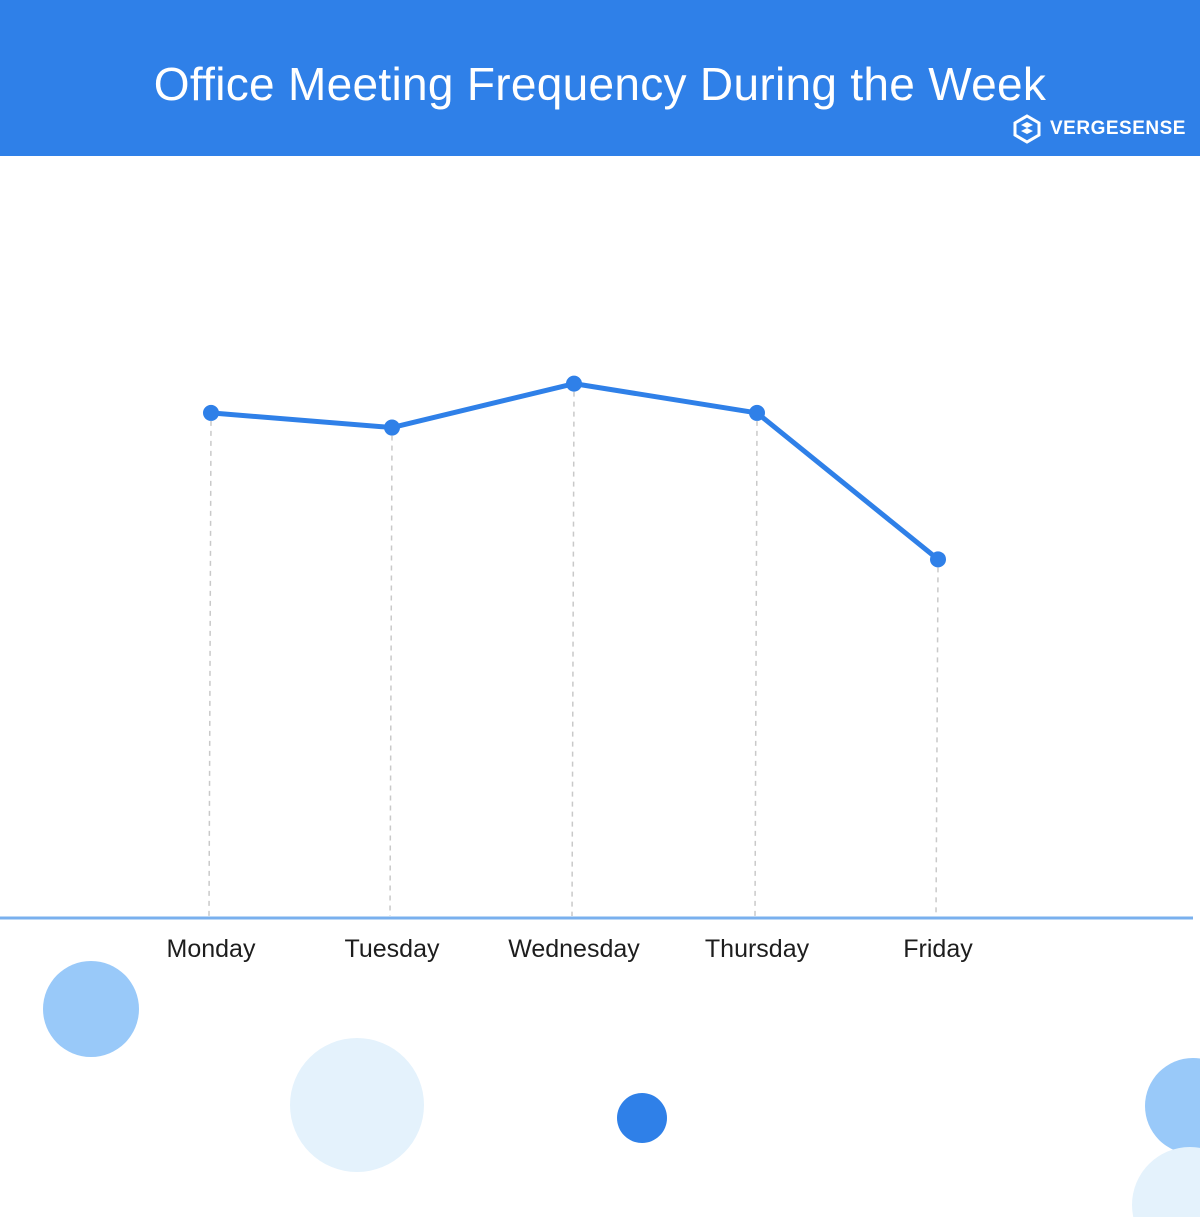 The width and height of the screenshot is (1200, 1217). Describe the element at coordinates (600, 84) in the screenshot. I see `chart-title: Office Meeting Frequency During the Week` at that location.